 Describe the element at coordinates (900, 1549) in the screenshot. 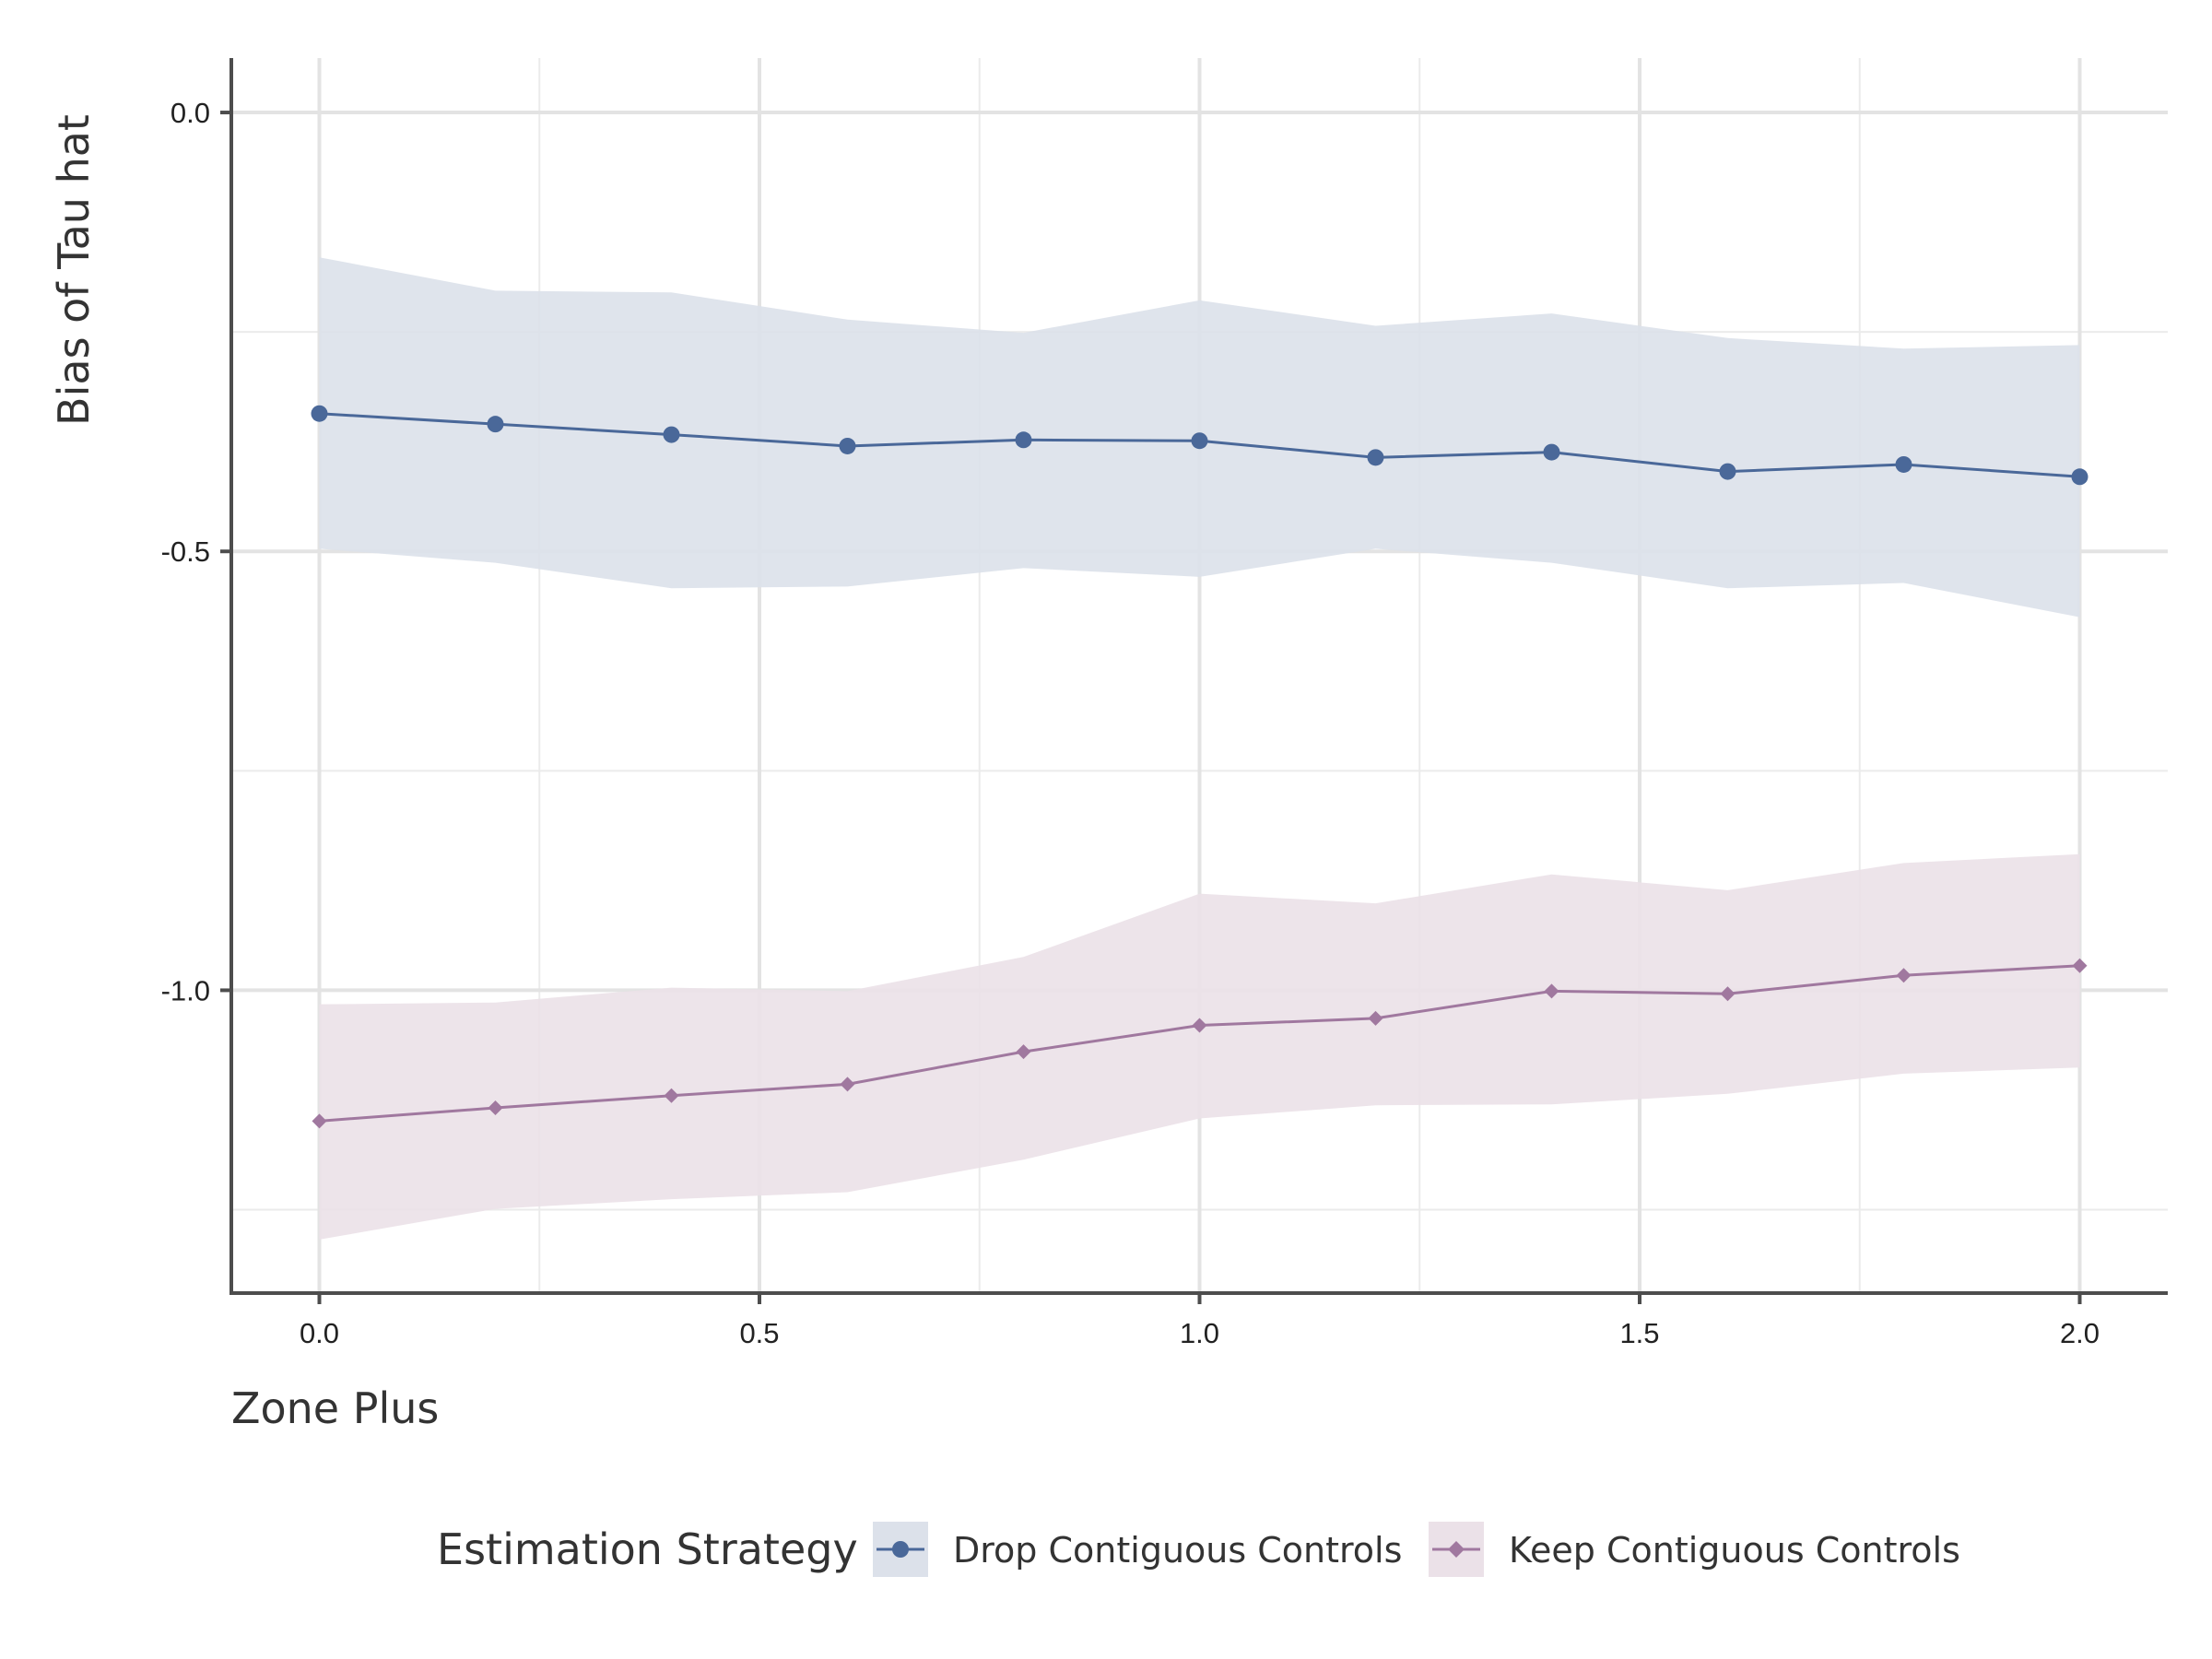

I see `legend-key-drop-marker` at that location.